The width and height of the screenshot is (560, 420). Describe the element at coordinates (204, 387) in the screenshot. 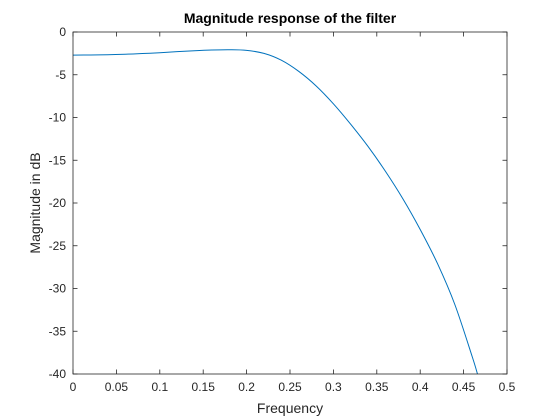

I see `x-tick-label: 0.15` at that location.